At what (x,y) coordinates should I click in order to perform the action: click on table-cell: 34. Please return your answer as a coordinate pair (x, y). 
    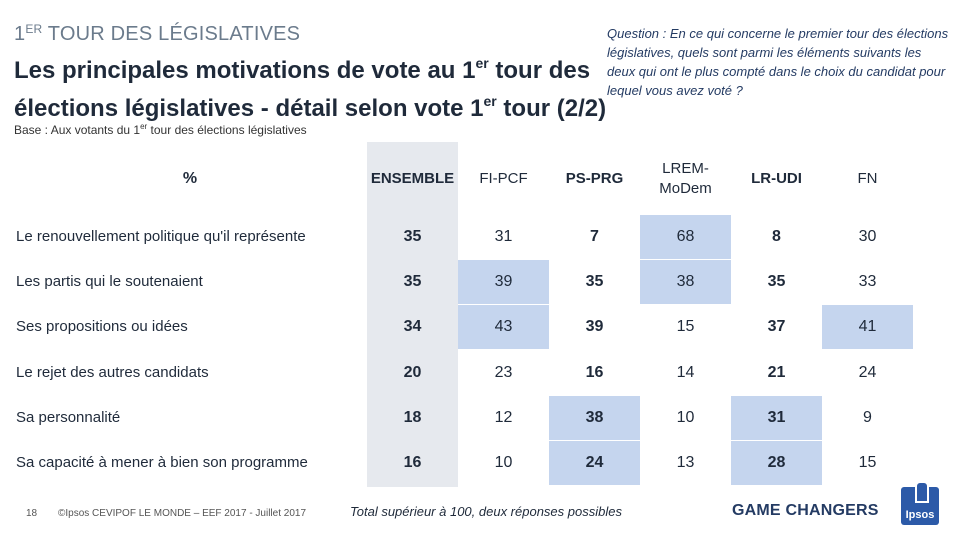
    Looking at the image, I should click on (412, 326).